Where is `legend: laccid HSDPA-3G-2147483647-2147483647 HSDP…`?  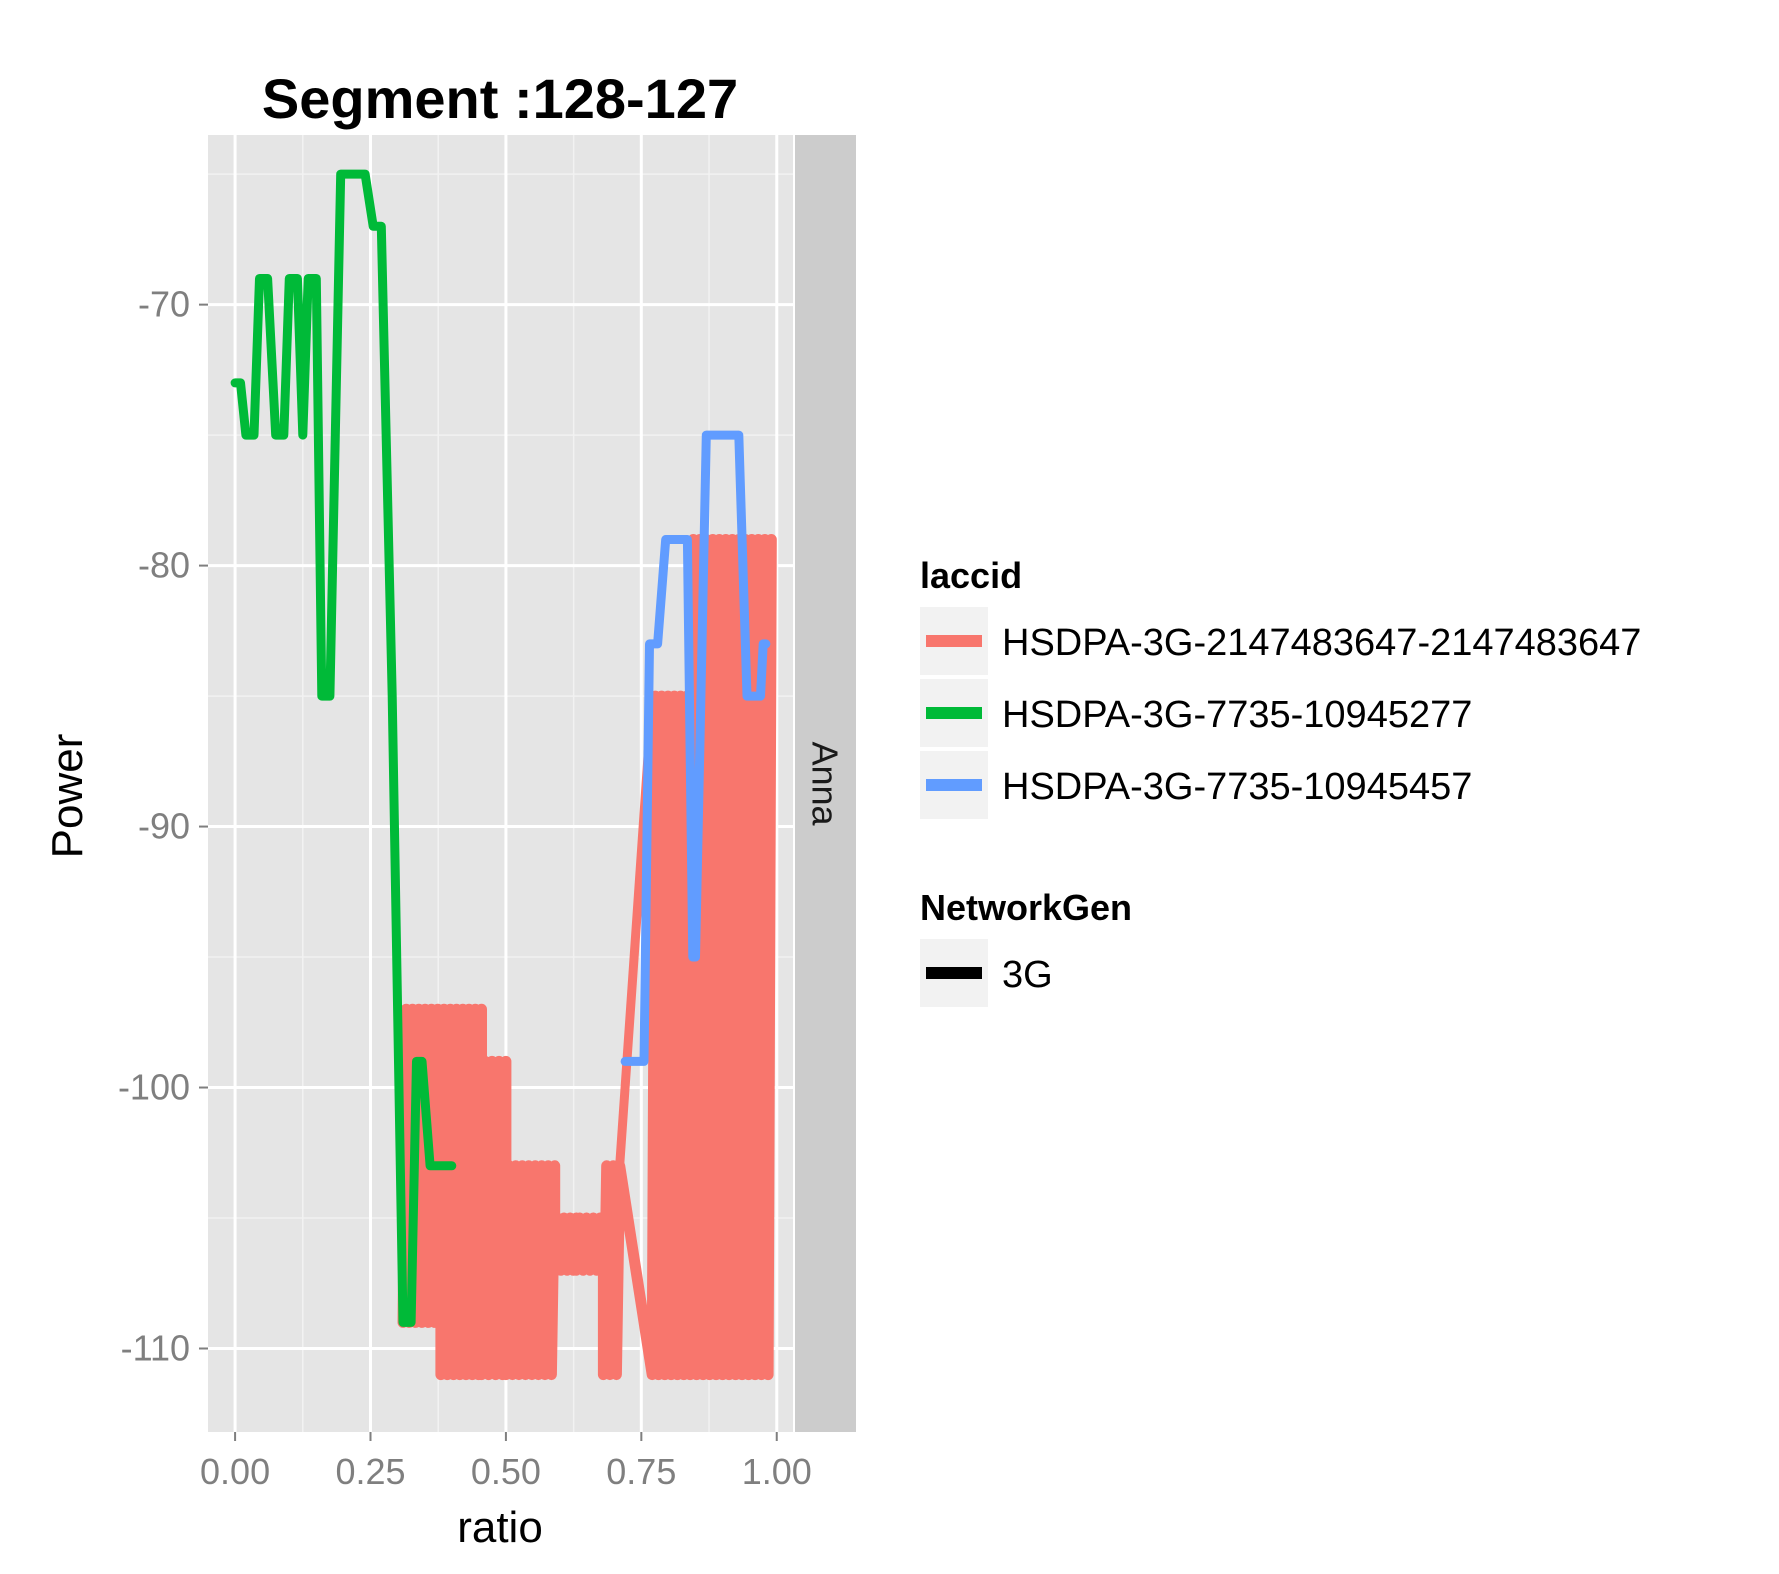 legend: laccid HSDPA-3G-2147483647-2147483647 HSDP… is located at coordinates (1280, 781).